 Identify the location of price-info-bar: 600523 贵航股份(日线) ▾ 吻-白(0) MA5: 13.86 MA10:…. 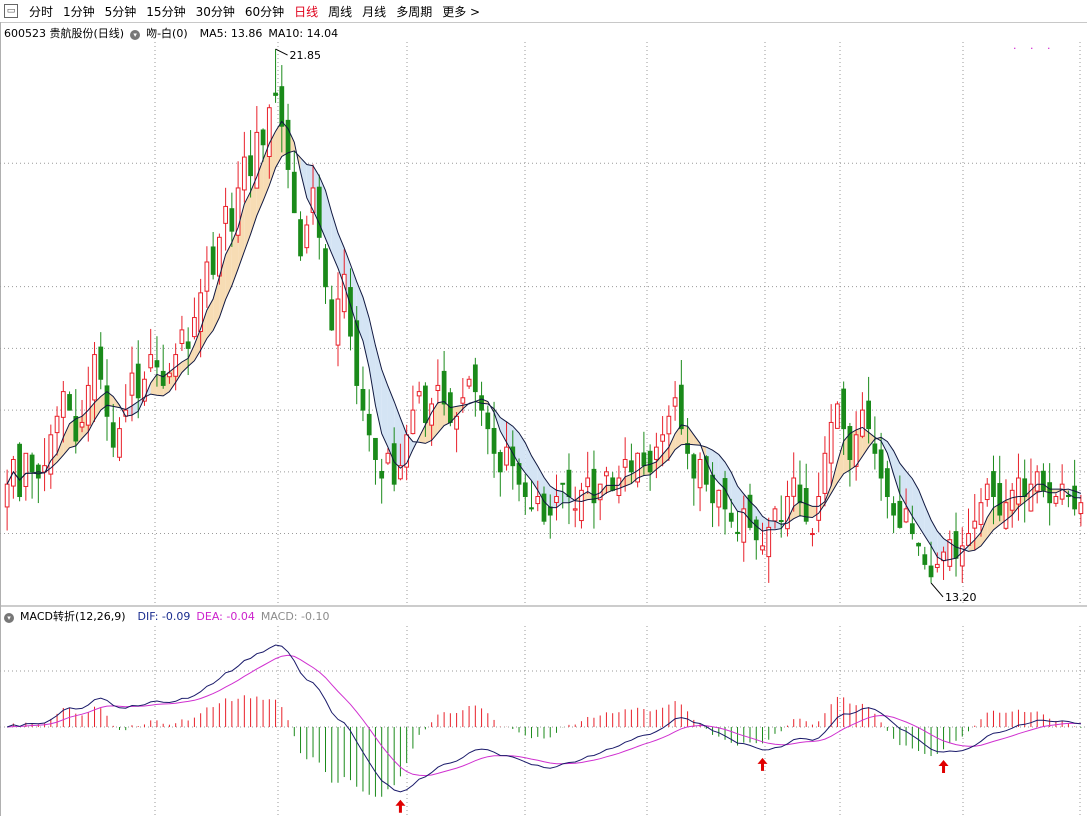
(174, 33).